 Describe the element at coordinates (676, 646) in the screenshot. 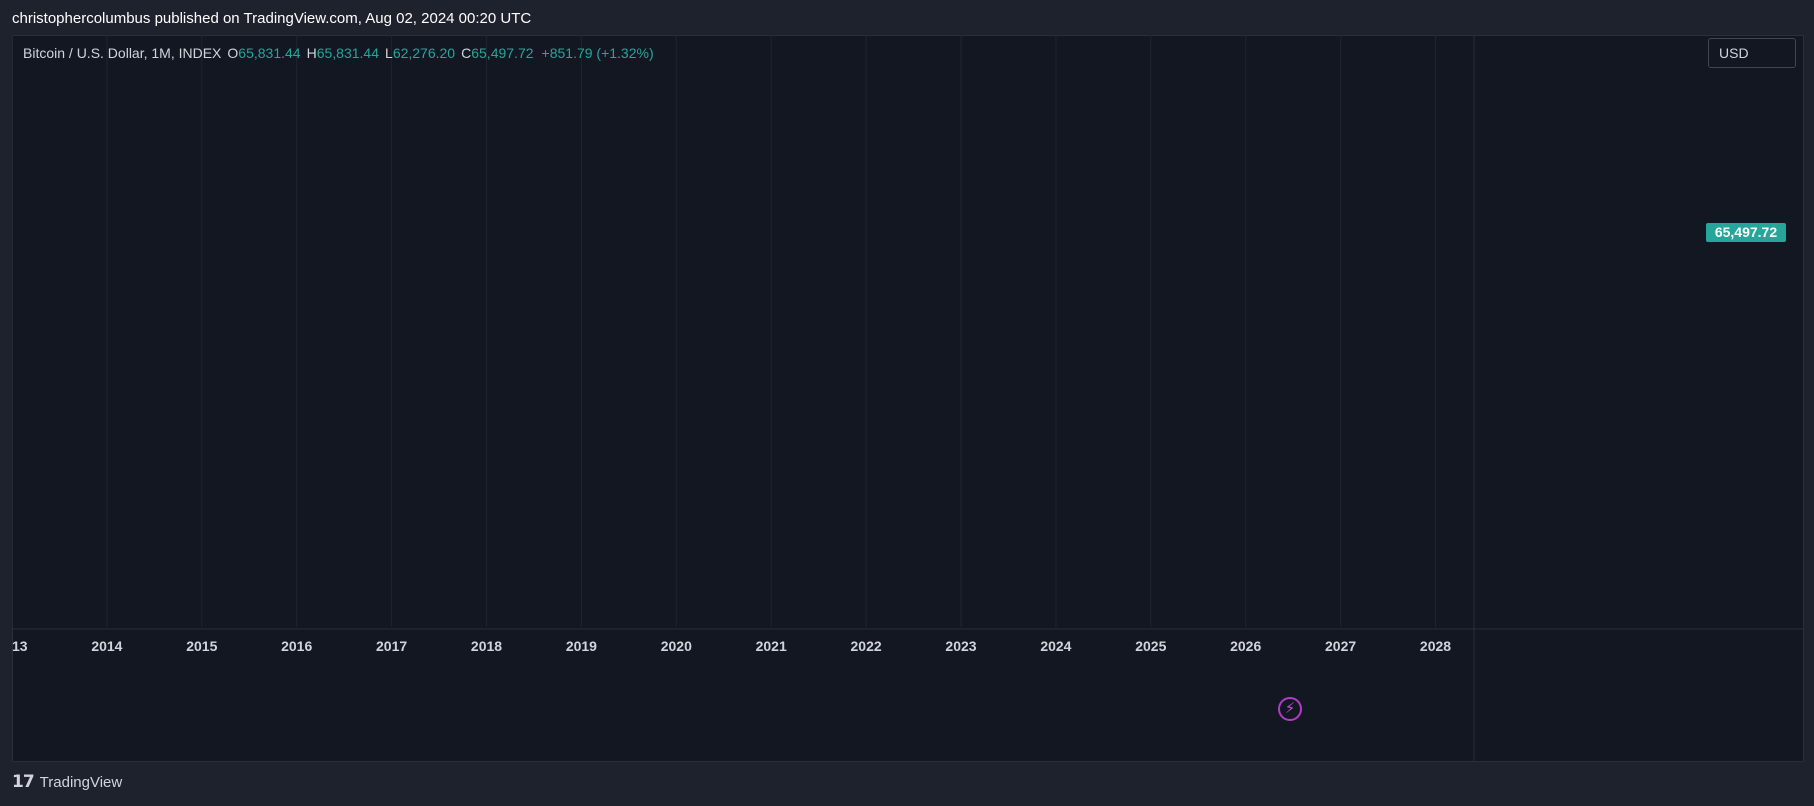

I see `x-tick-label: 2020` at that location.